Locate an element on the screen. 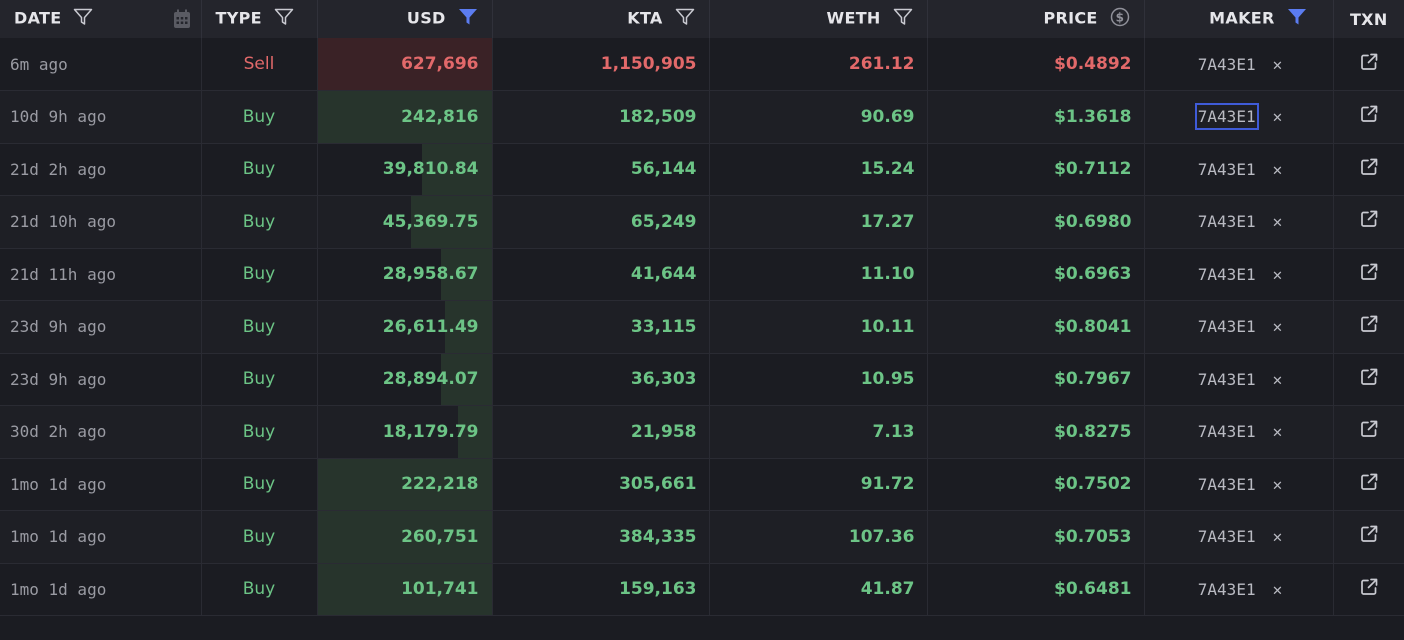  price-column-header: PRICE $ is located at coordinates (1036, 19).